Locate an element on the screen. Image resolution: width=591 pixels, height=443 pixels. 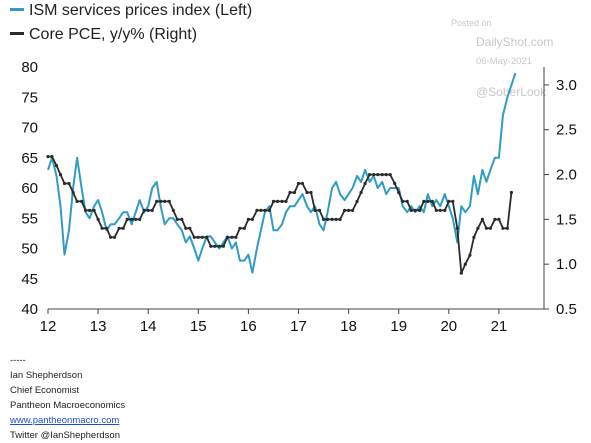
footer-website-link: www.pantheonmacro.com is located at coordinates (65, 420).